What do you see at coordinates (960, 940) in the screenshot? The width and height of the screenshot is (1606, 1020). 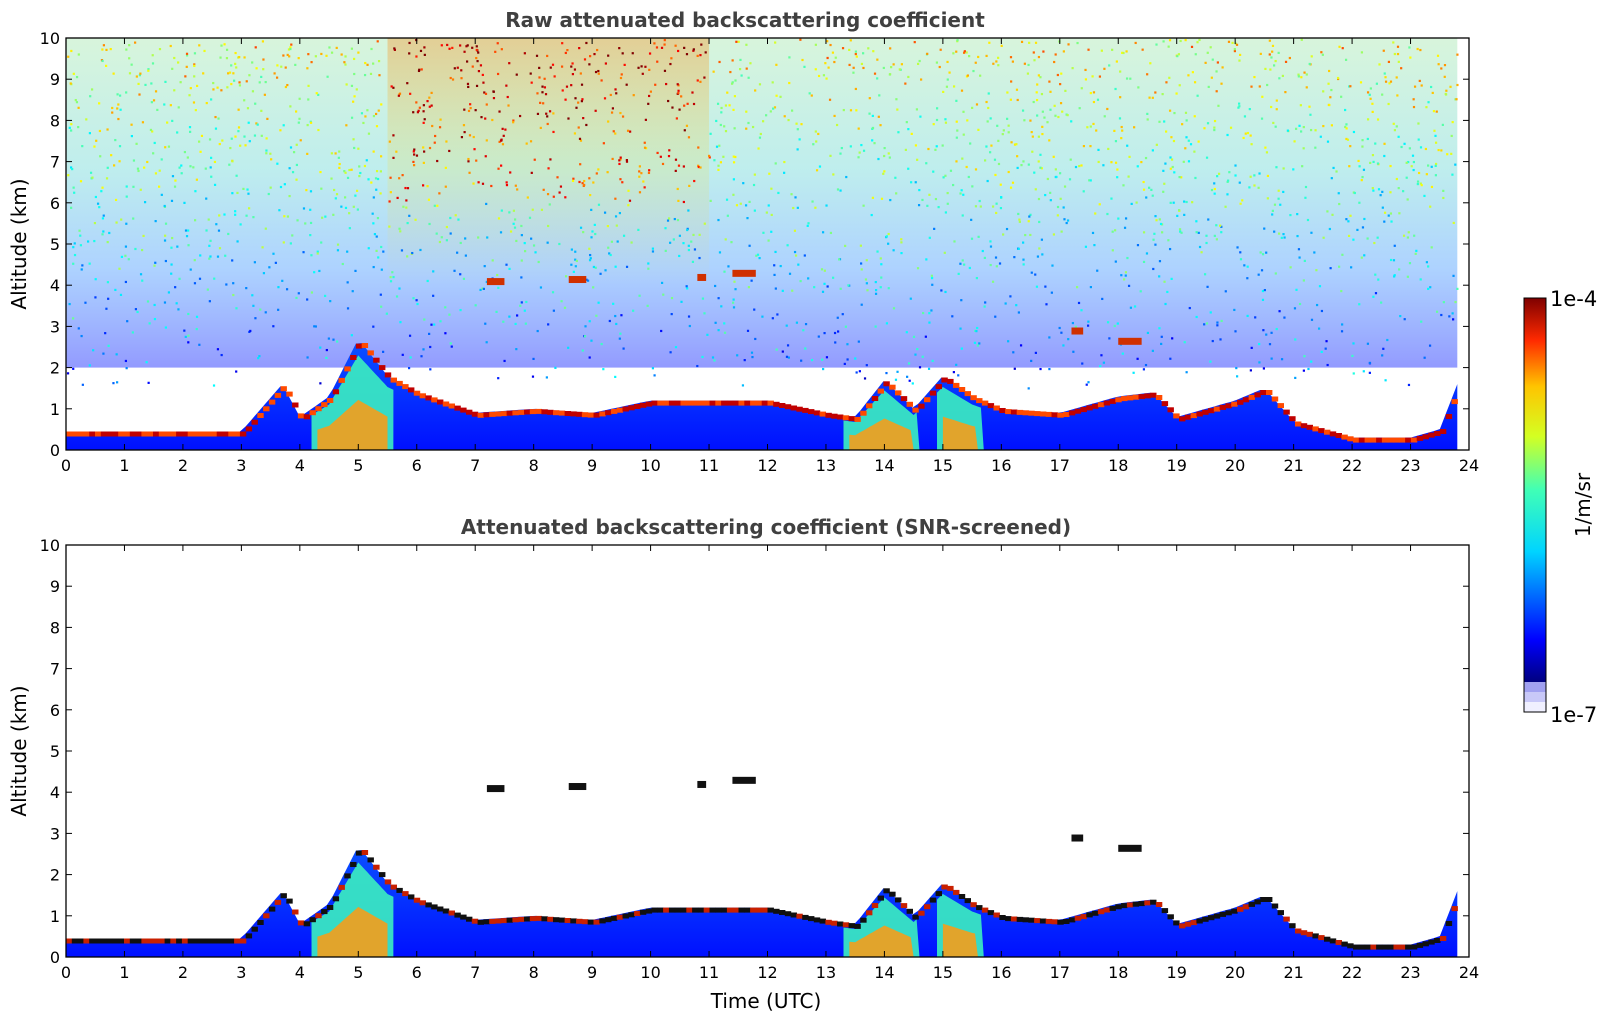 I see `aerosol-core` at bounding box center [960, 940].